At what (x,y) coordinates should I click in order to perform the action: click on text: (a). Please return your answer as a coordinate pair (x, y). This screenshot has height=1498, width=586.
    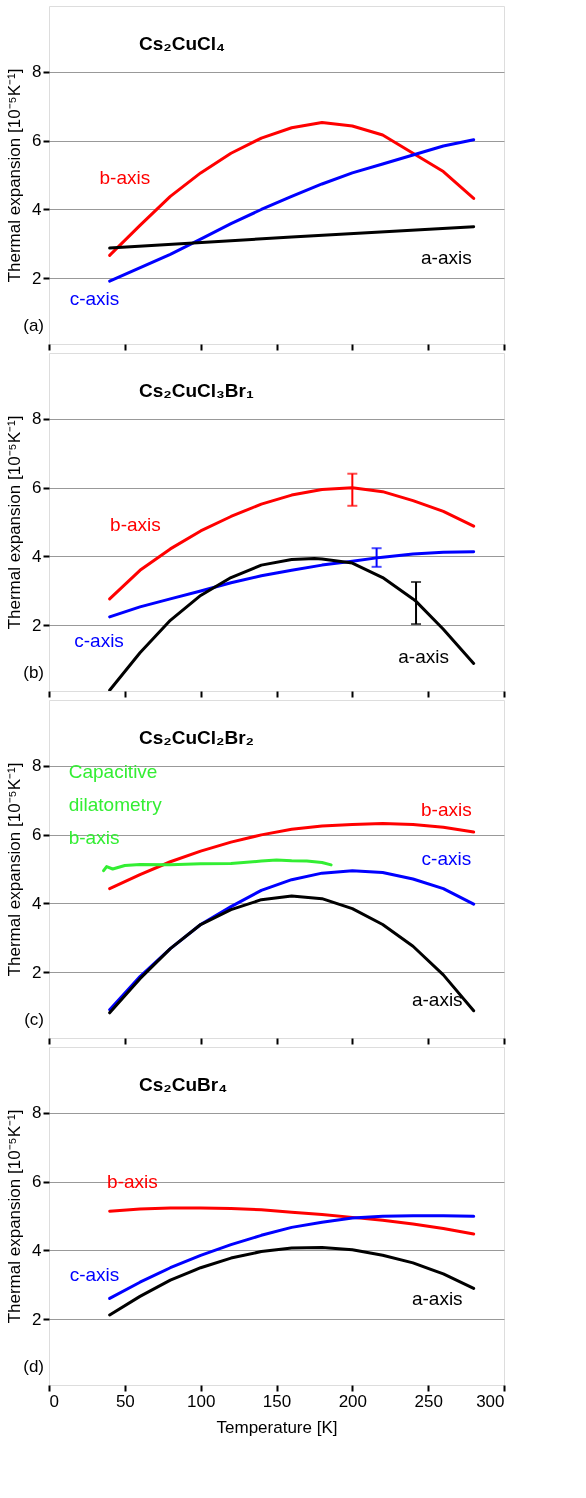
    Looking at the image, I should click on (33, 325).